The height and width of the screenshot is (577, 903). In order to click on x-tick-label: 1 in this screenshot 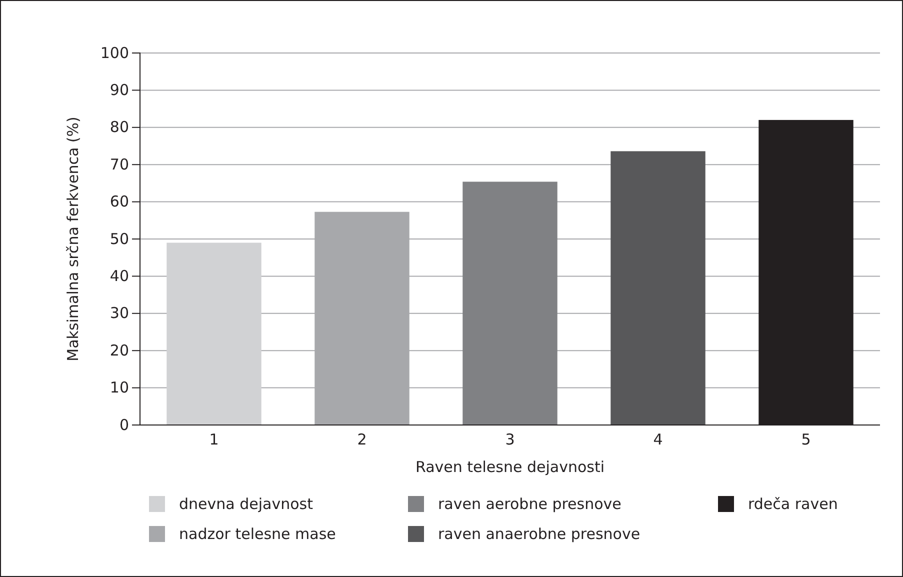, I will do `click(214, 439)`.